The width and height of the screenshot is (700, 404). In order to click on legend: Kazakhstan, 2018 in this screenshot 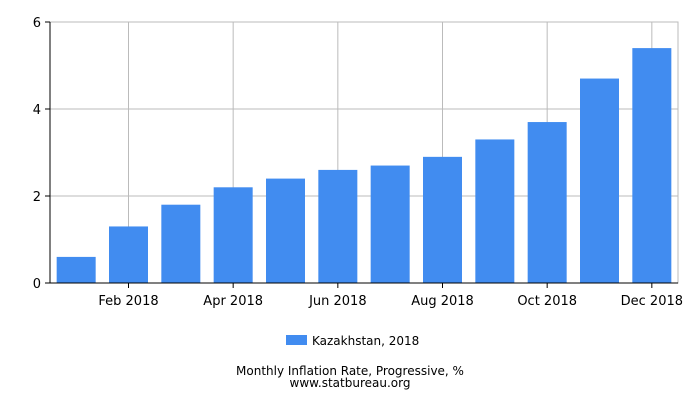, I will do `click(352, 341)`.